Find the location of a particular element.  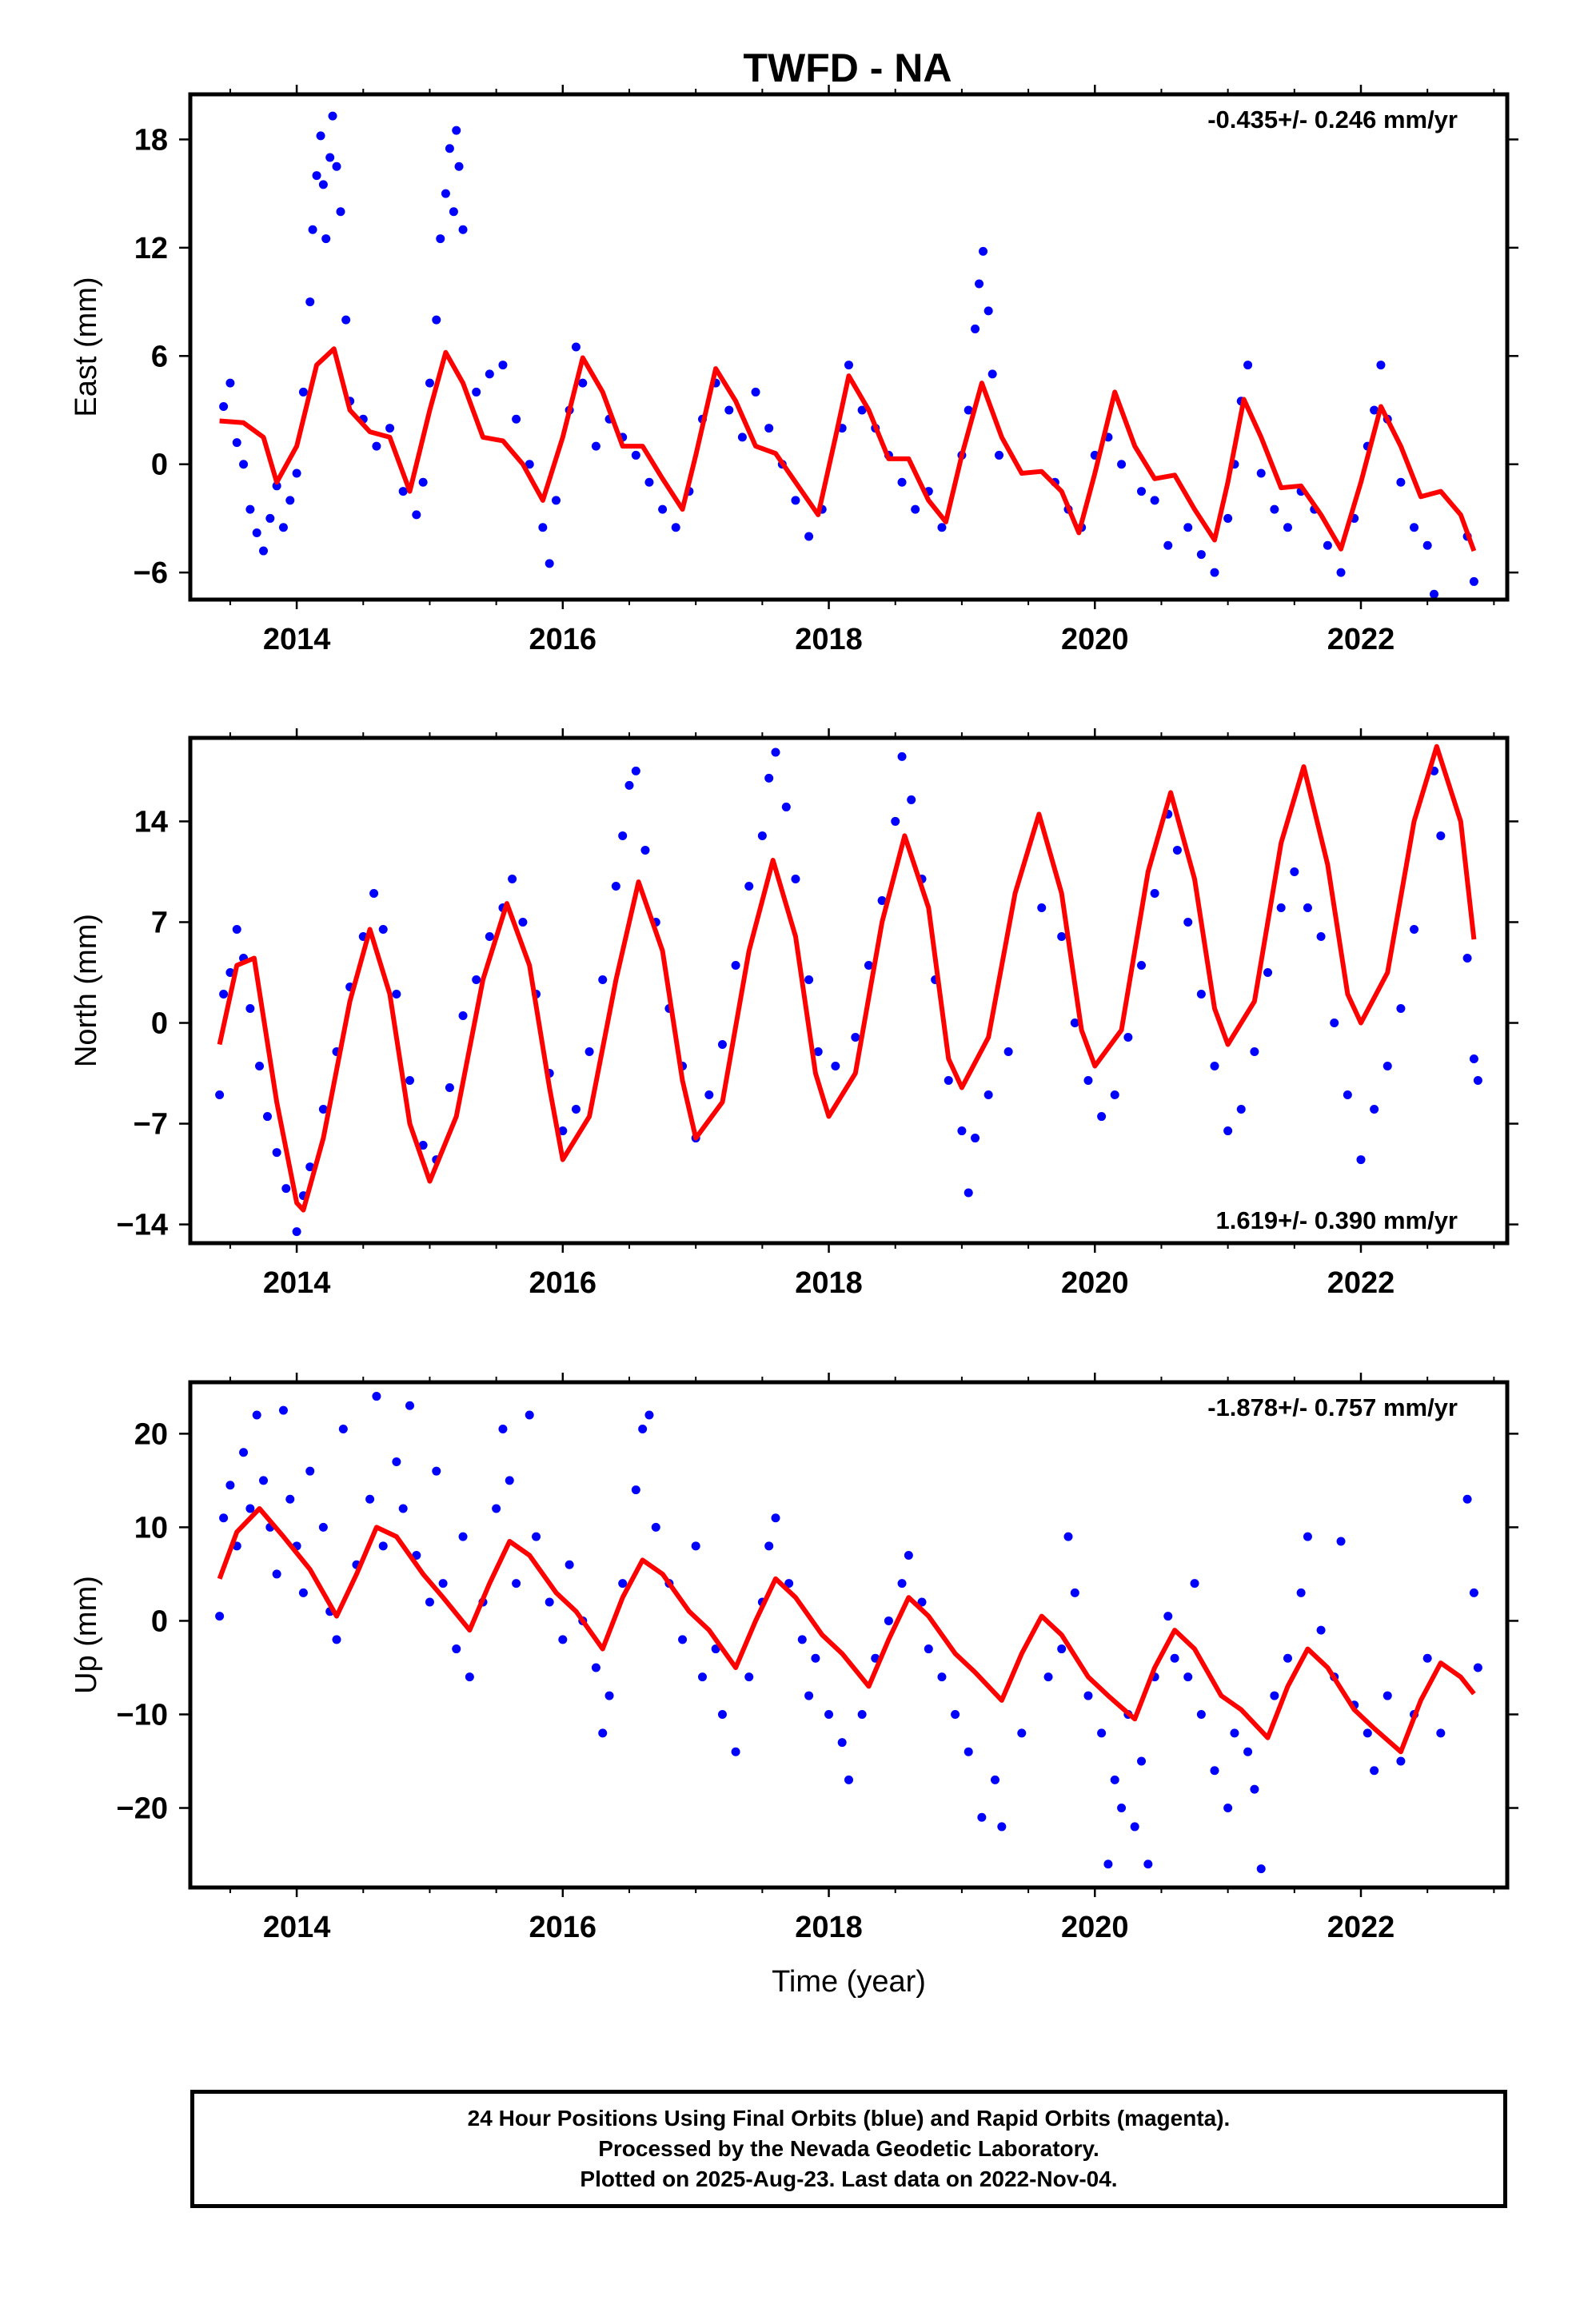

x-tick-label: 2018 is located at coordinates (829, 1928).